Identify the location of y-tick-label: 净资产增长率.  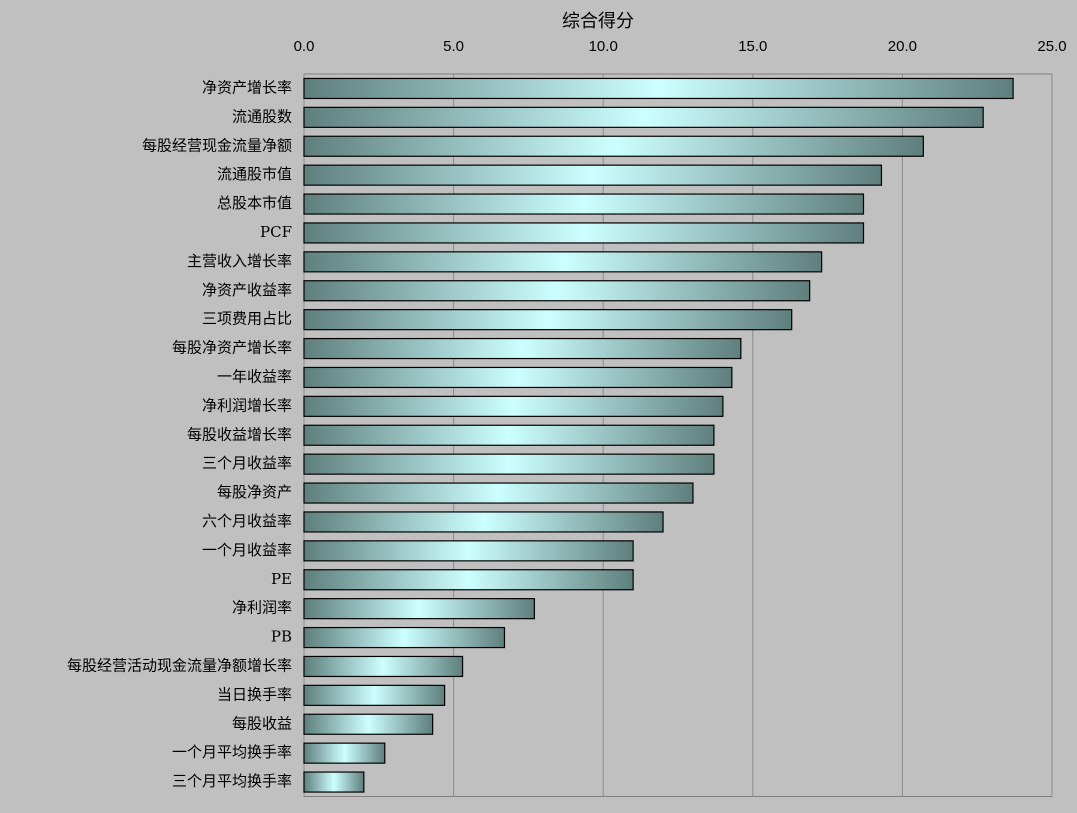
(247, 87).